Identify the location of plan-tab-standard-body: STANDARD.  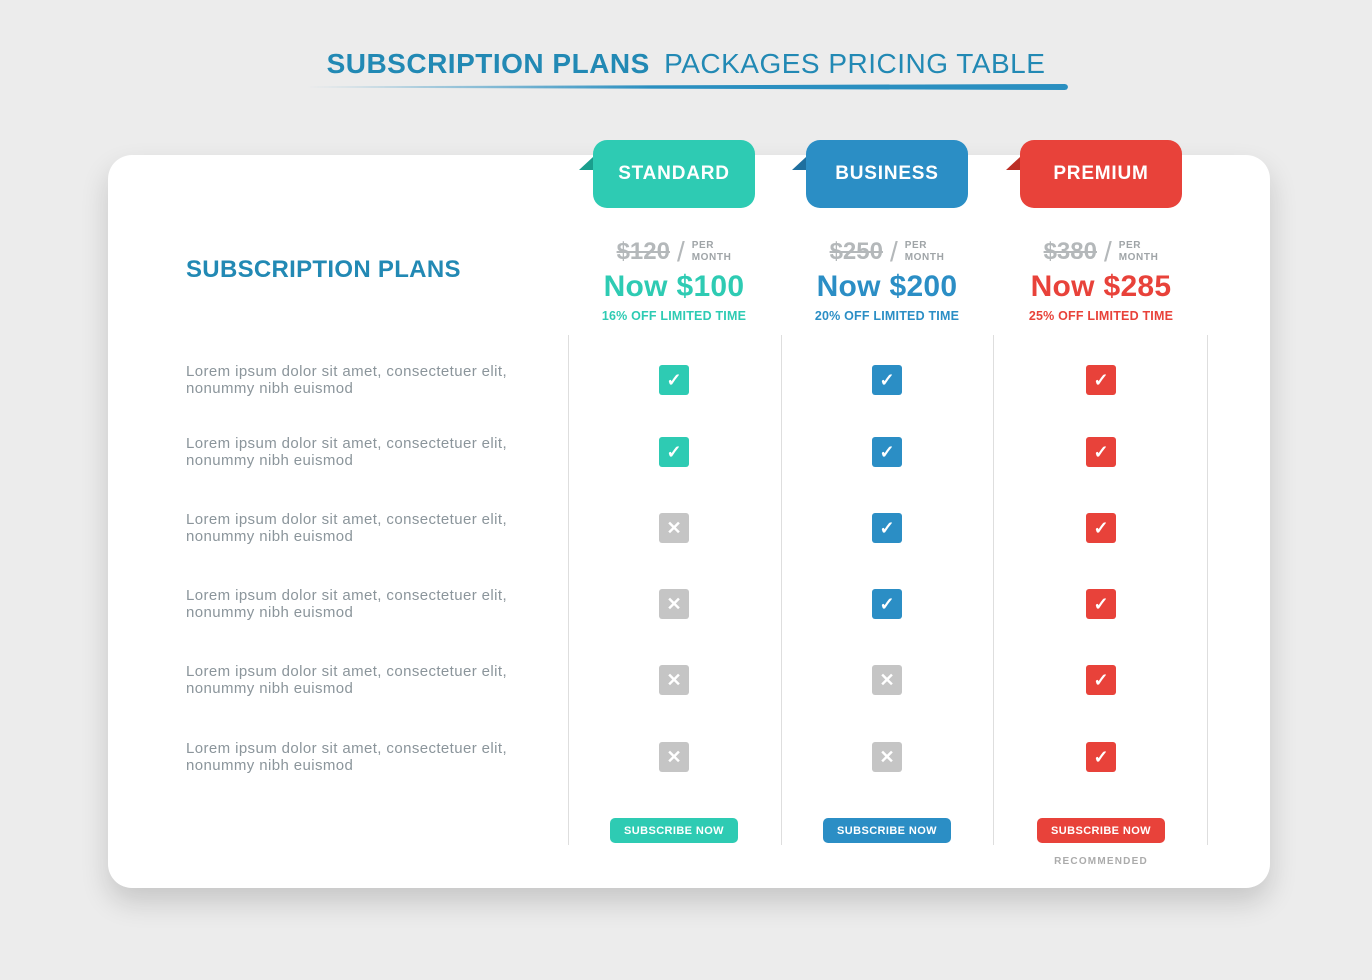
(674, 174).